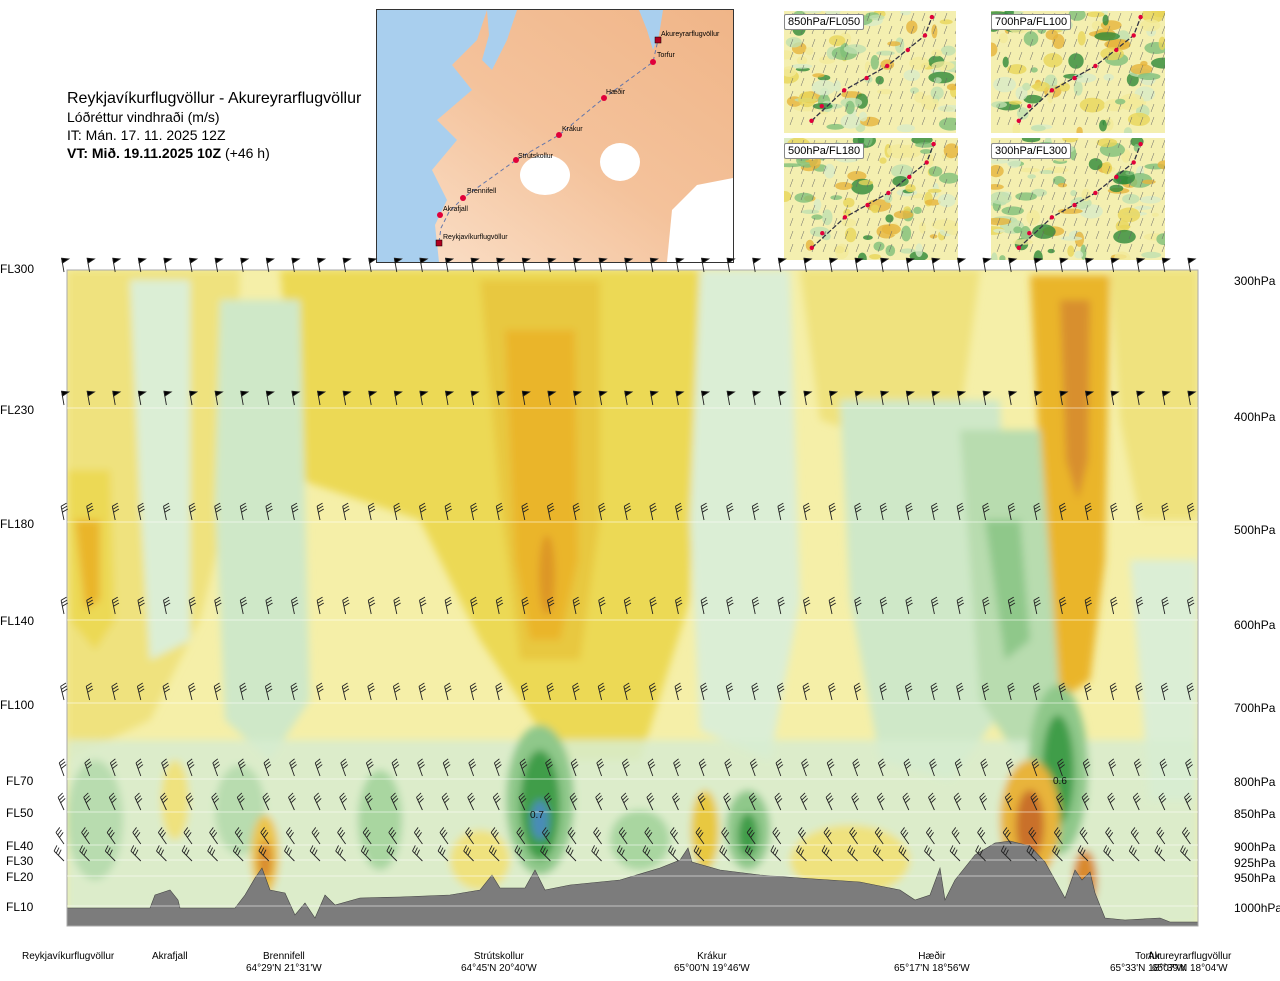 The image size is (1280, 981). Describe the element at coordinates (932, 956) in the screenshot. I see `site-name: Hæðir` at that location.